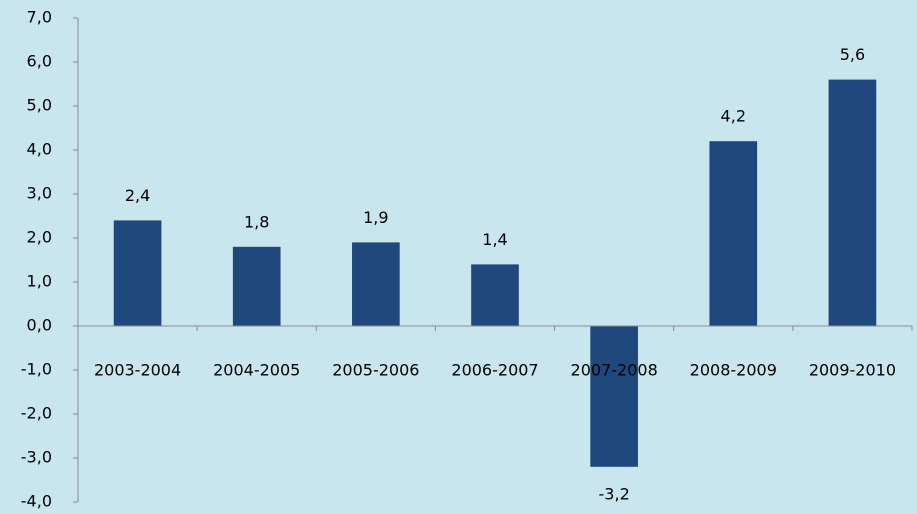 The height and width of the screenshot is (514, 917). Describe the element at coordinates (614, 370) in the screenshot. I see `x-tick-label: 2007-2008` at that location.